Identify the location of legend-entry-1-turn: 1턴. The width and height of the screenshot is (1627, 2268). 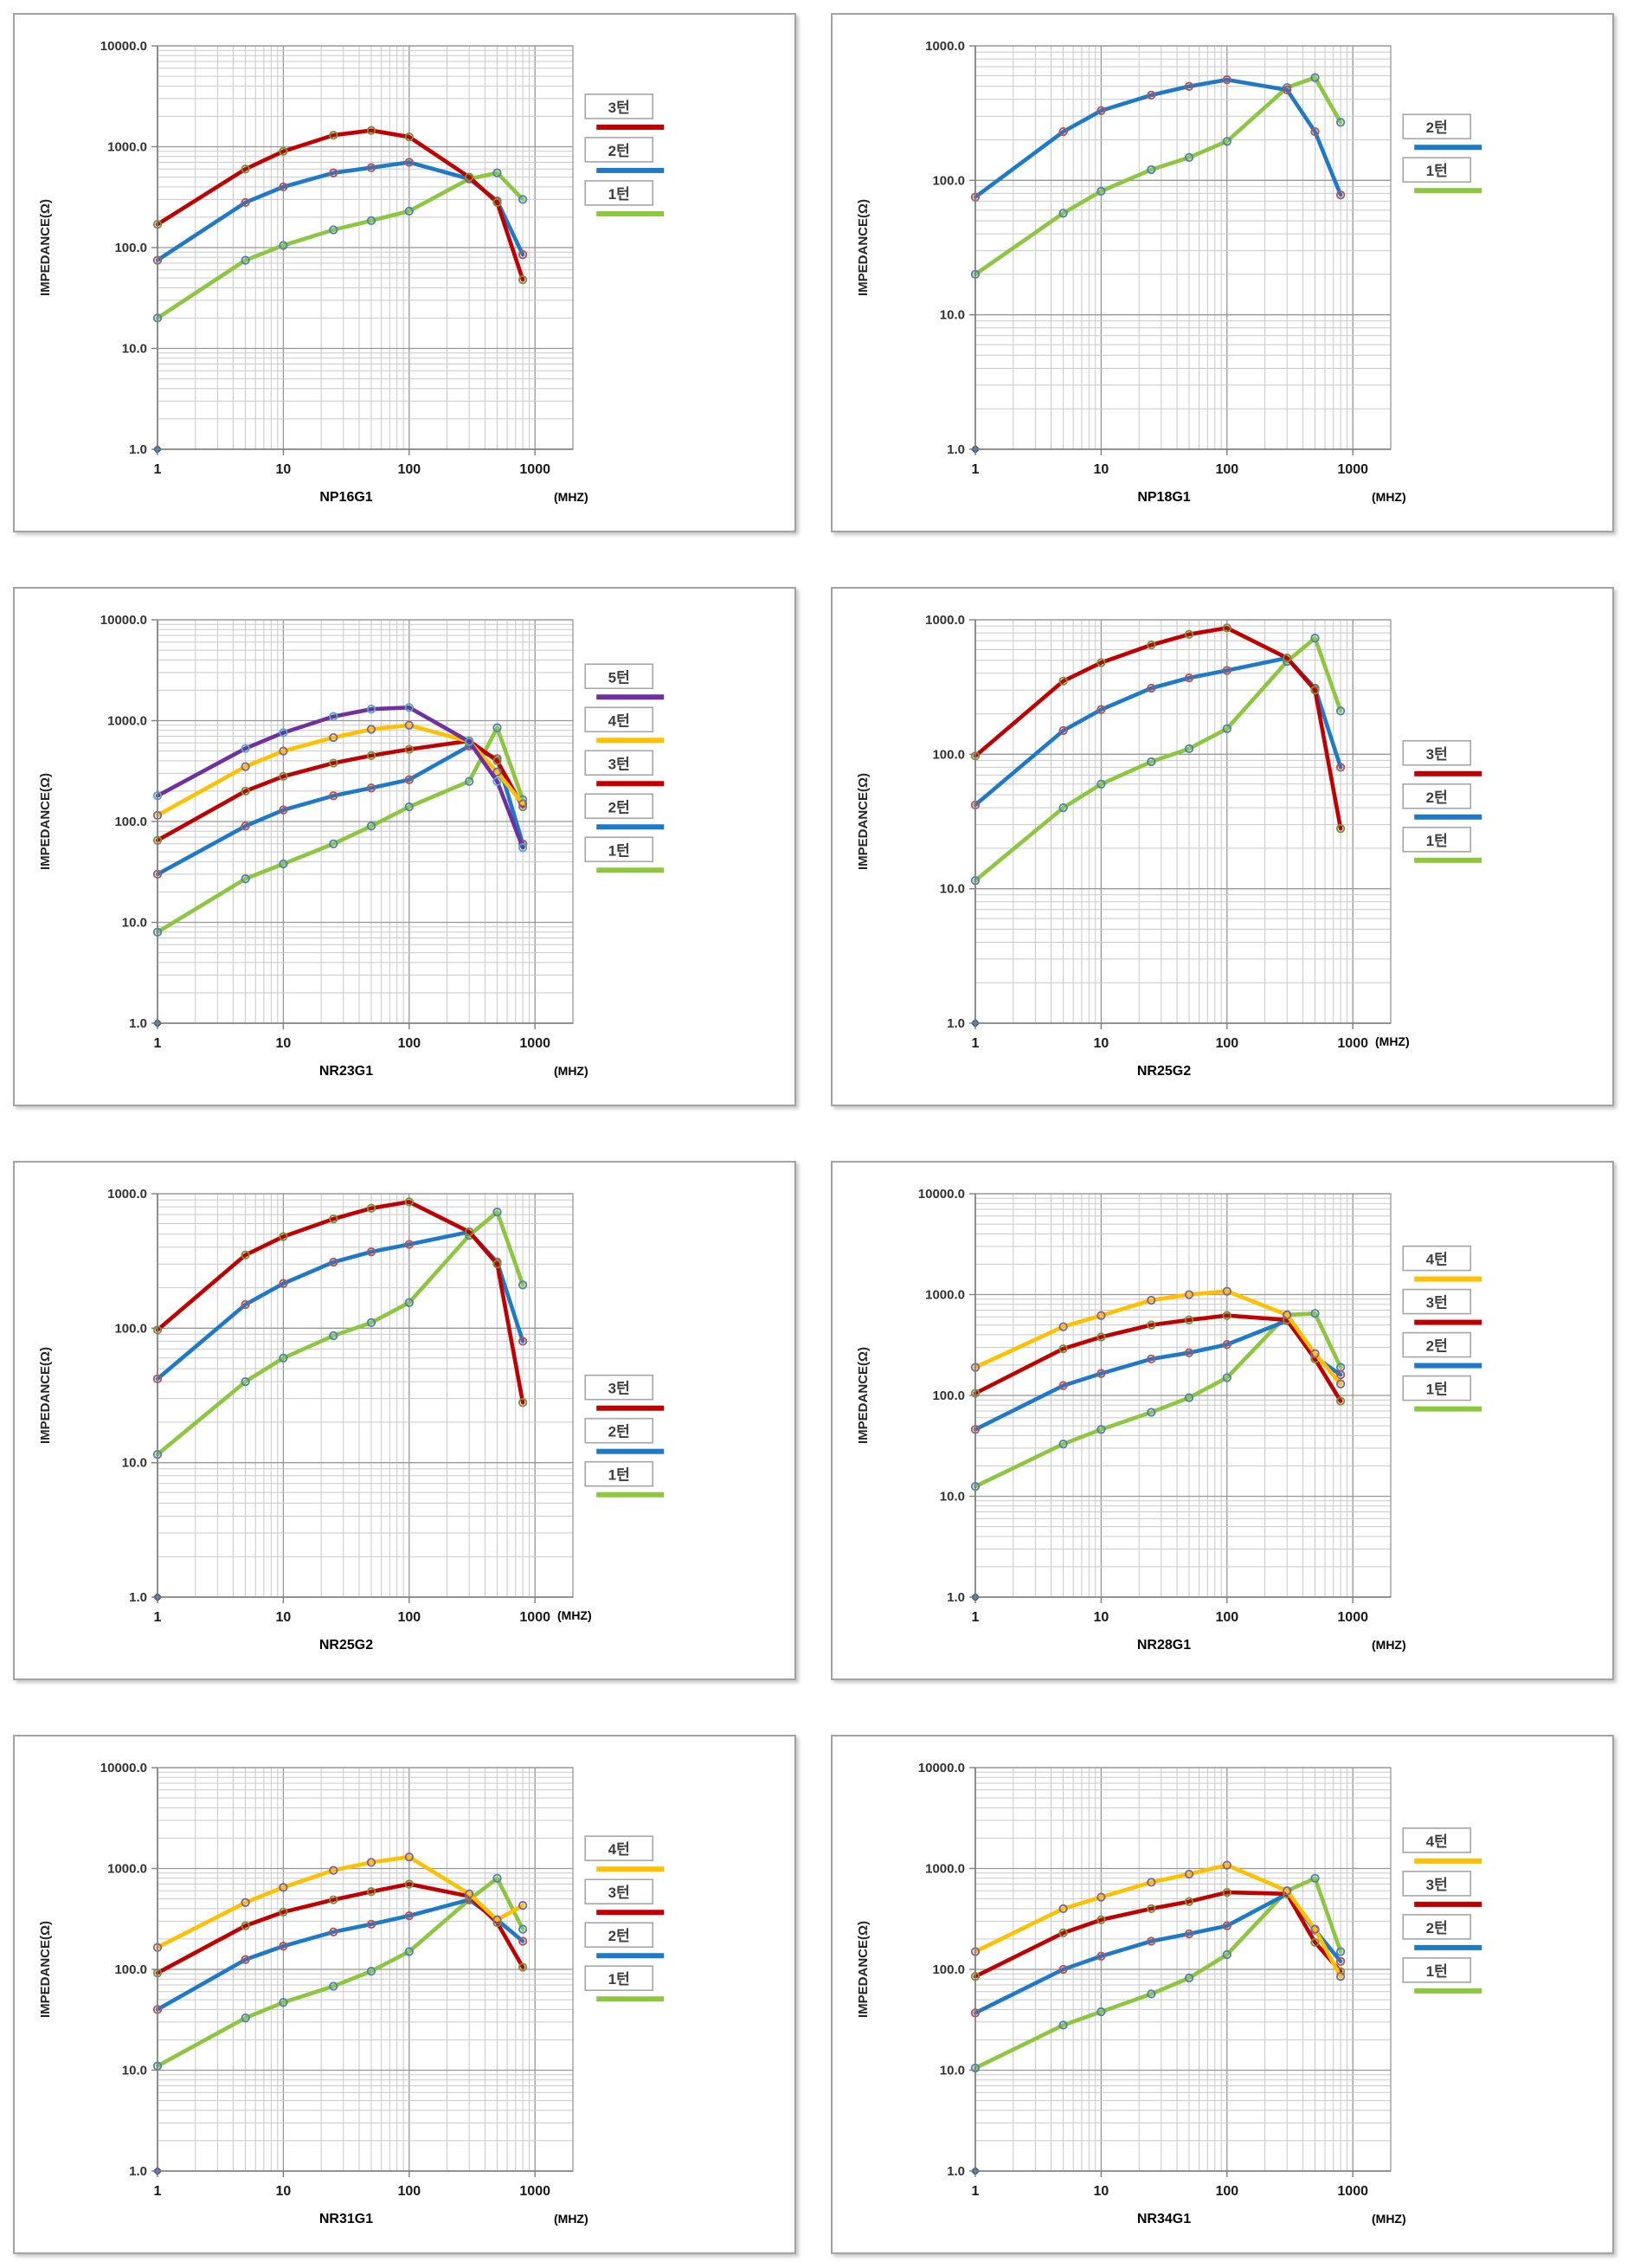
(1442, 1975).